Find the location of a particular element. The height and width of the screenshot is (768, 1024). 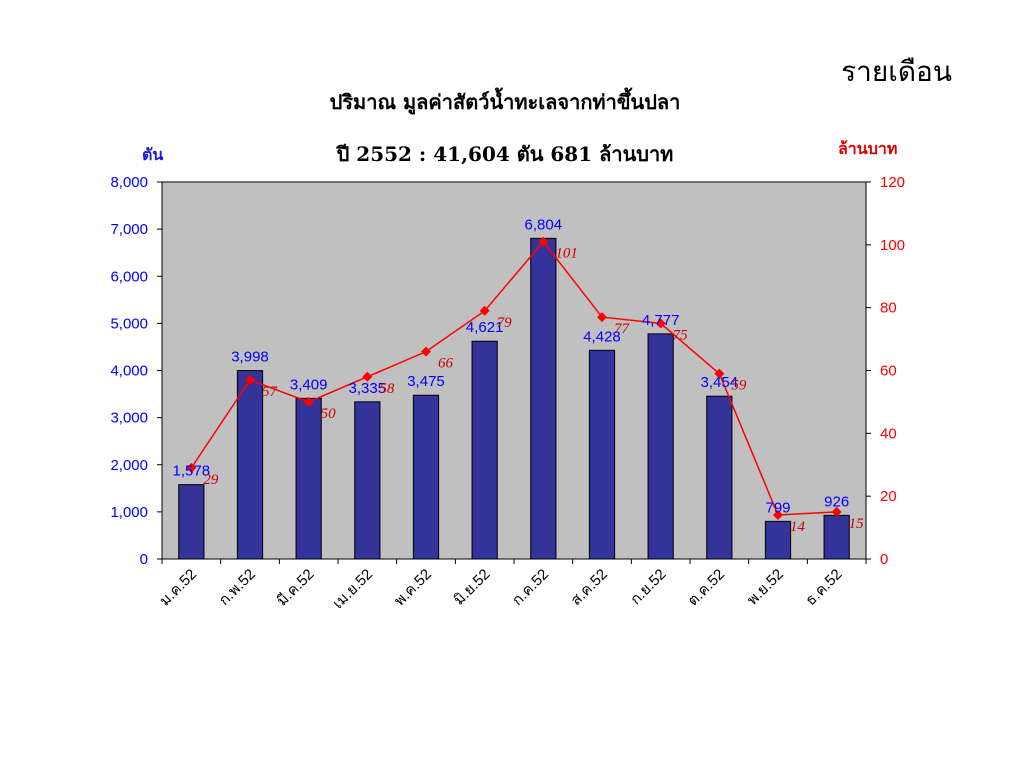

left-axis-tick-label: 4,000 is located at coordinates (129, 371).